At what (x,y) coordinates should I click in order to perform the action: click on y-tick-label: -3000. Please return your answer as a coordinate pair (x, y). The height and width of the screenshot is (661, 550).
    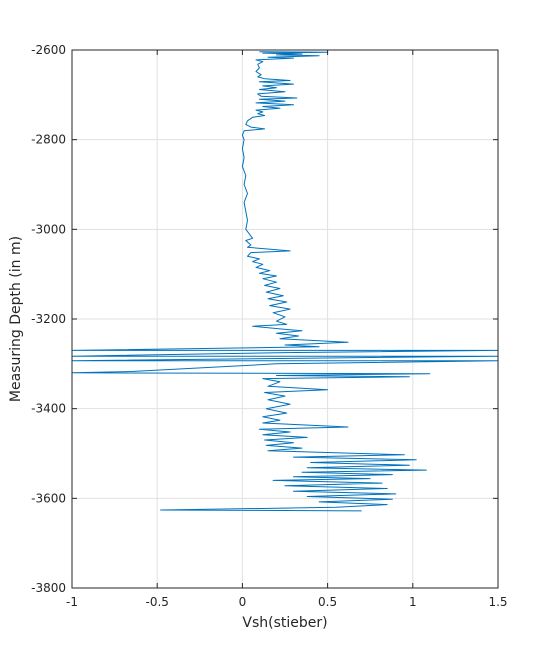
    Looking at the image, I should click on (48, 229).